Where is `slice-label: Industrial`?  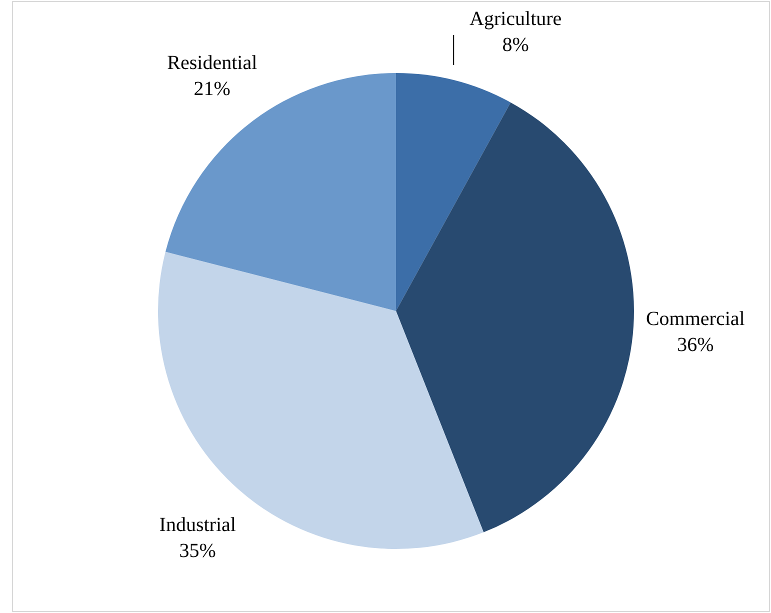
slice-label: Industrial is located at coordinates (197, 525).